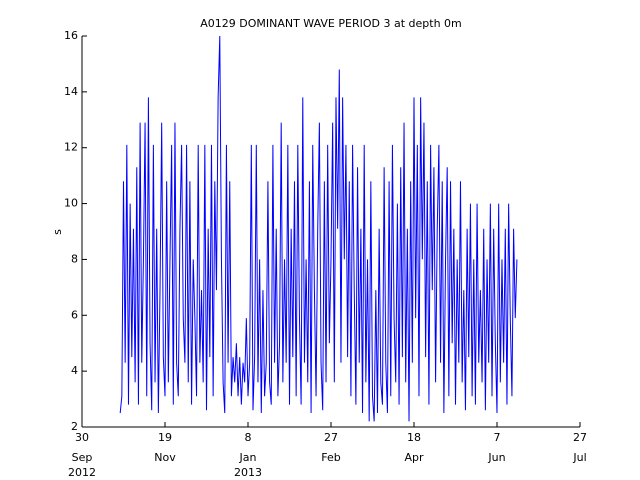 The height and width of the screenshot is (480, 640). Describe the element at coordinates (74, 314) in the screenshot. I see `y-tick-label: 6` at that location.